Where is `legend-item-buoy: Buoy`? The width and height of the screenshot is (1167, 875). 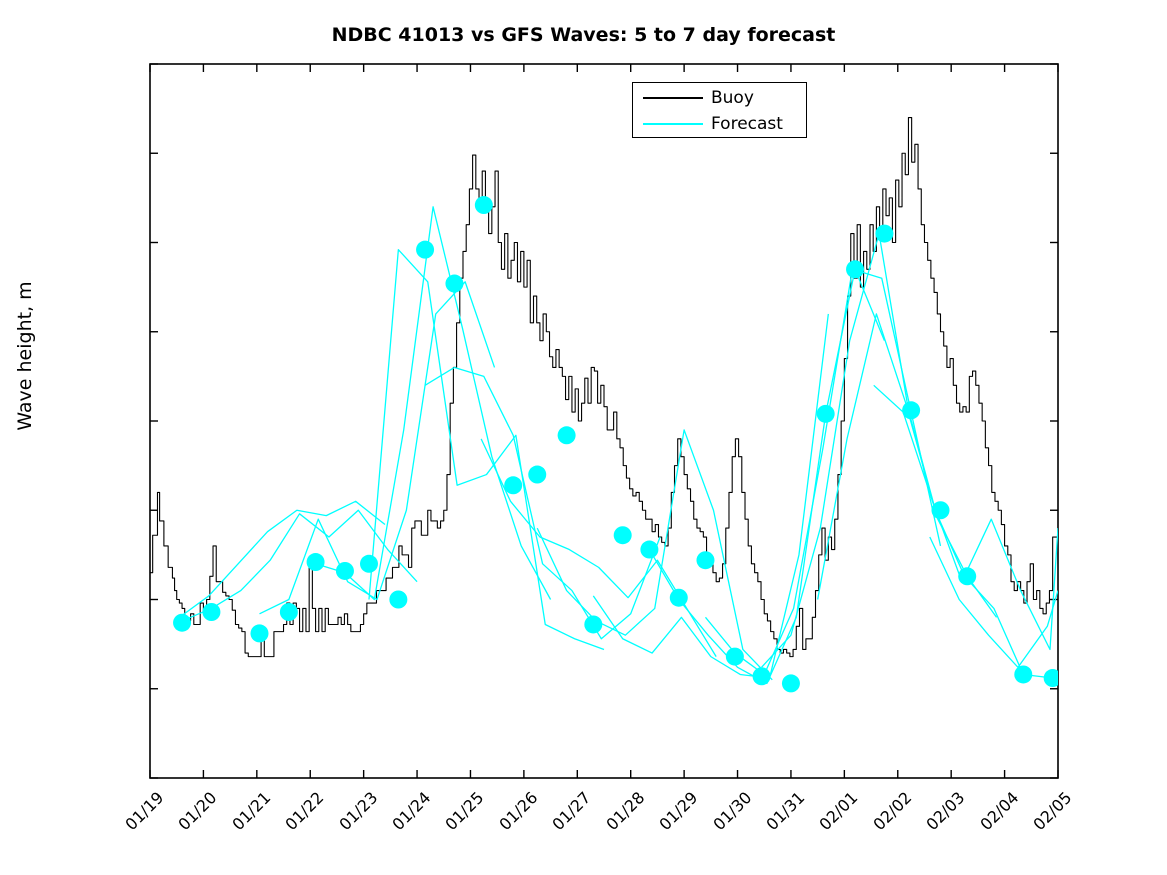 legend-item-buoy: Buoy is located at coordinates (720, 98).